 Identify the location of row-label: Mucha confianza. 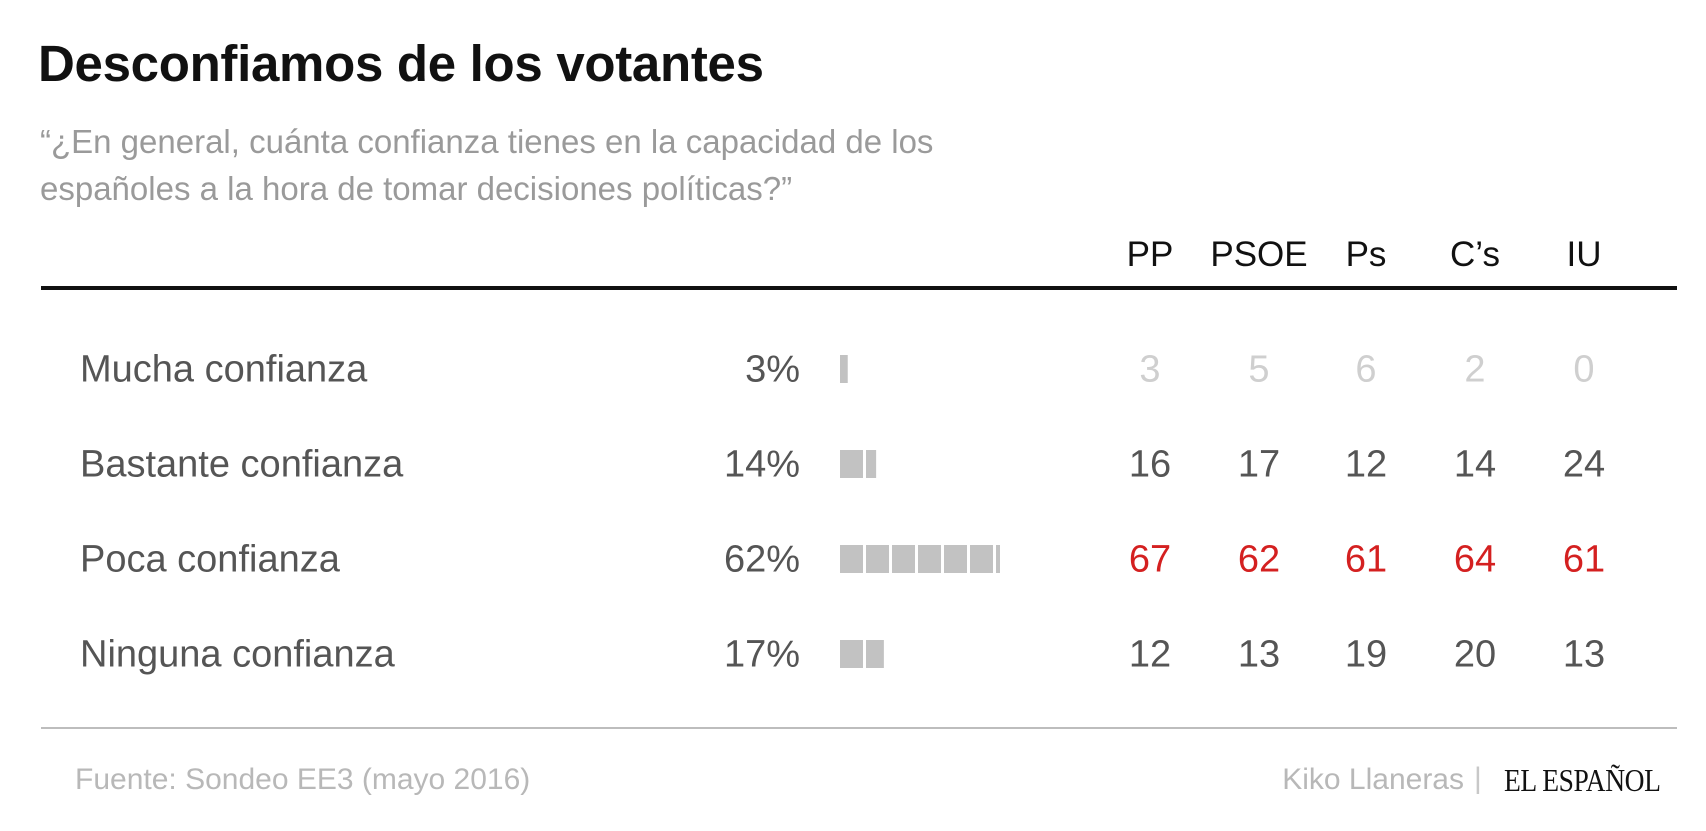
(224, 369).